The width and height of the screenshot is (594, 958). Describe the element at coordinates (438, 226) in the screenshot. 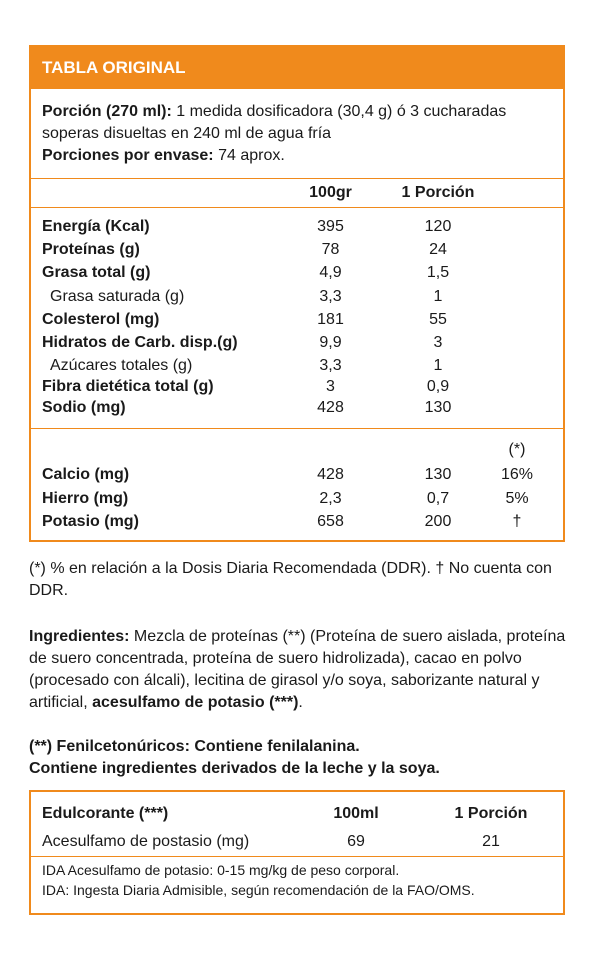

I see `nutrient-value-portion: 120` at that location.